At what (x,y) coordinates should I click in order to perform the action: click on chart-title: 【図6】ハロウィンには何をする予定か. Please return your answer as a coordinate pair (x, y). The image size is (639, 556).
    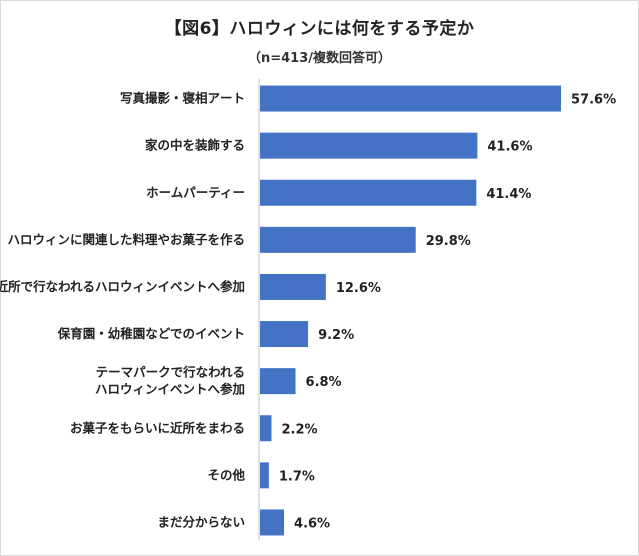
    Looking at the image, I should click on (319, 29).